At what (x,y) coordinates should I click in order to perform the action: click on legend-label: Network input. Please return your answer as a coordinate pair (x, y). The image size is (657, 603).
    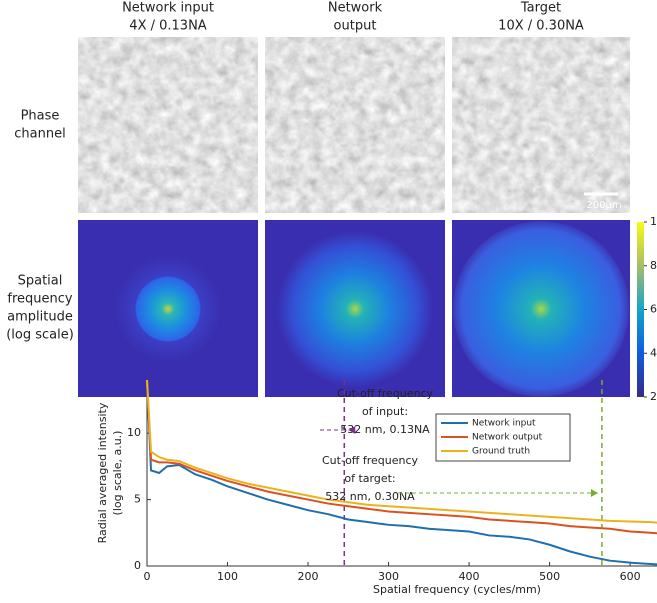
    Looking at the image, I should click on (504, 424).